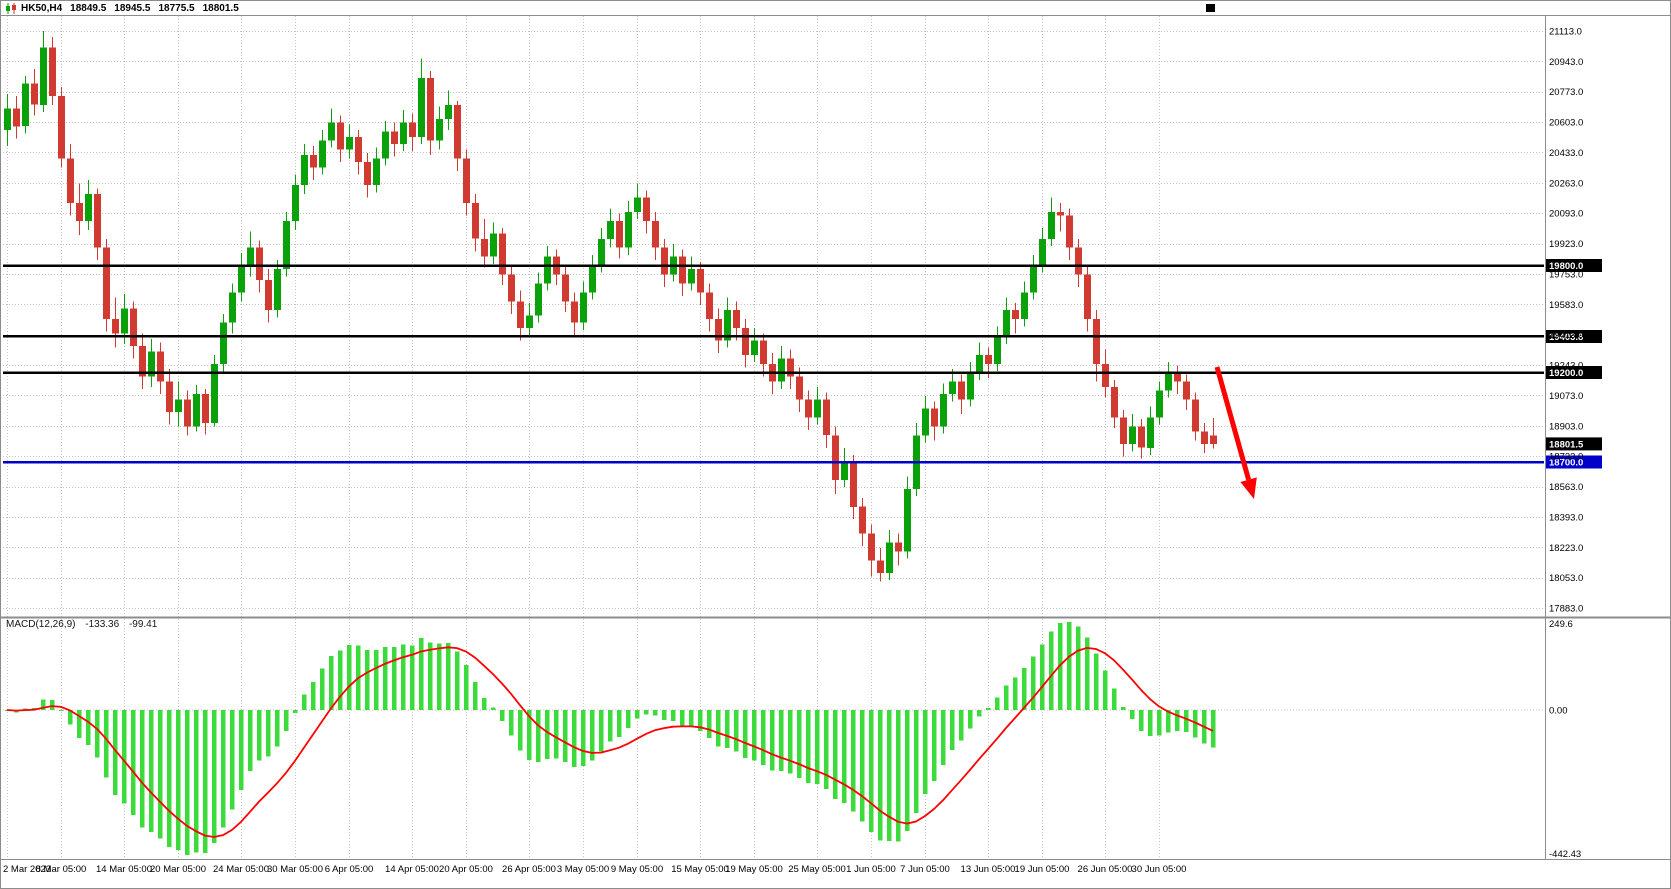  Describe the element at coordinates (1566, 305) in the screenshot. I see `svg-text: 19583.0` at that location.